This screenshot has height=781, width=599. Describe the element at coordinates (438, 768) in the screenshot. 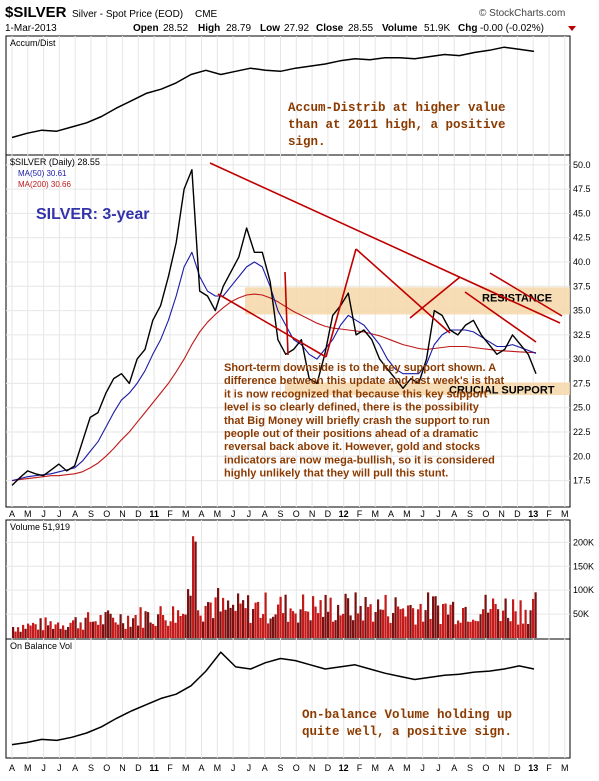

I see `month-tick-label-bottom: J` at that location.